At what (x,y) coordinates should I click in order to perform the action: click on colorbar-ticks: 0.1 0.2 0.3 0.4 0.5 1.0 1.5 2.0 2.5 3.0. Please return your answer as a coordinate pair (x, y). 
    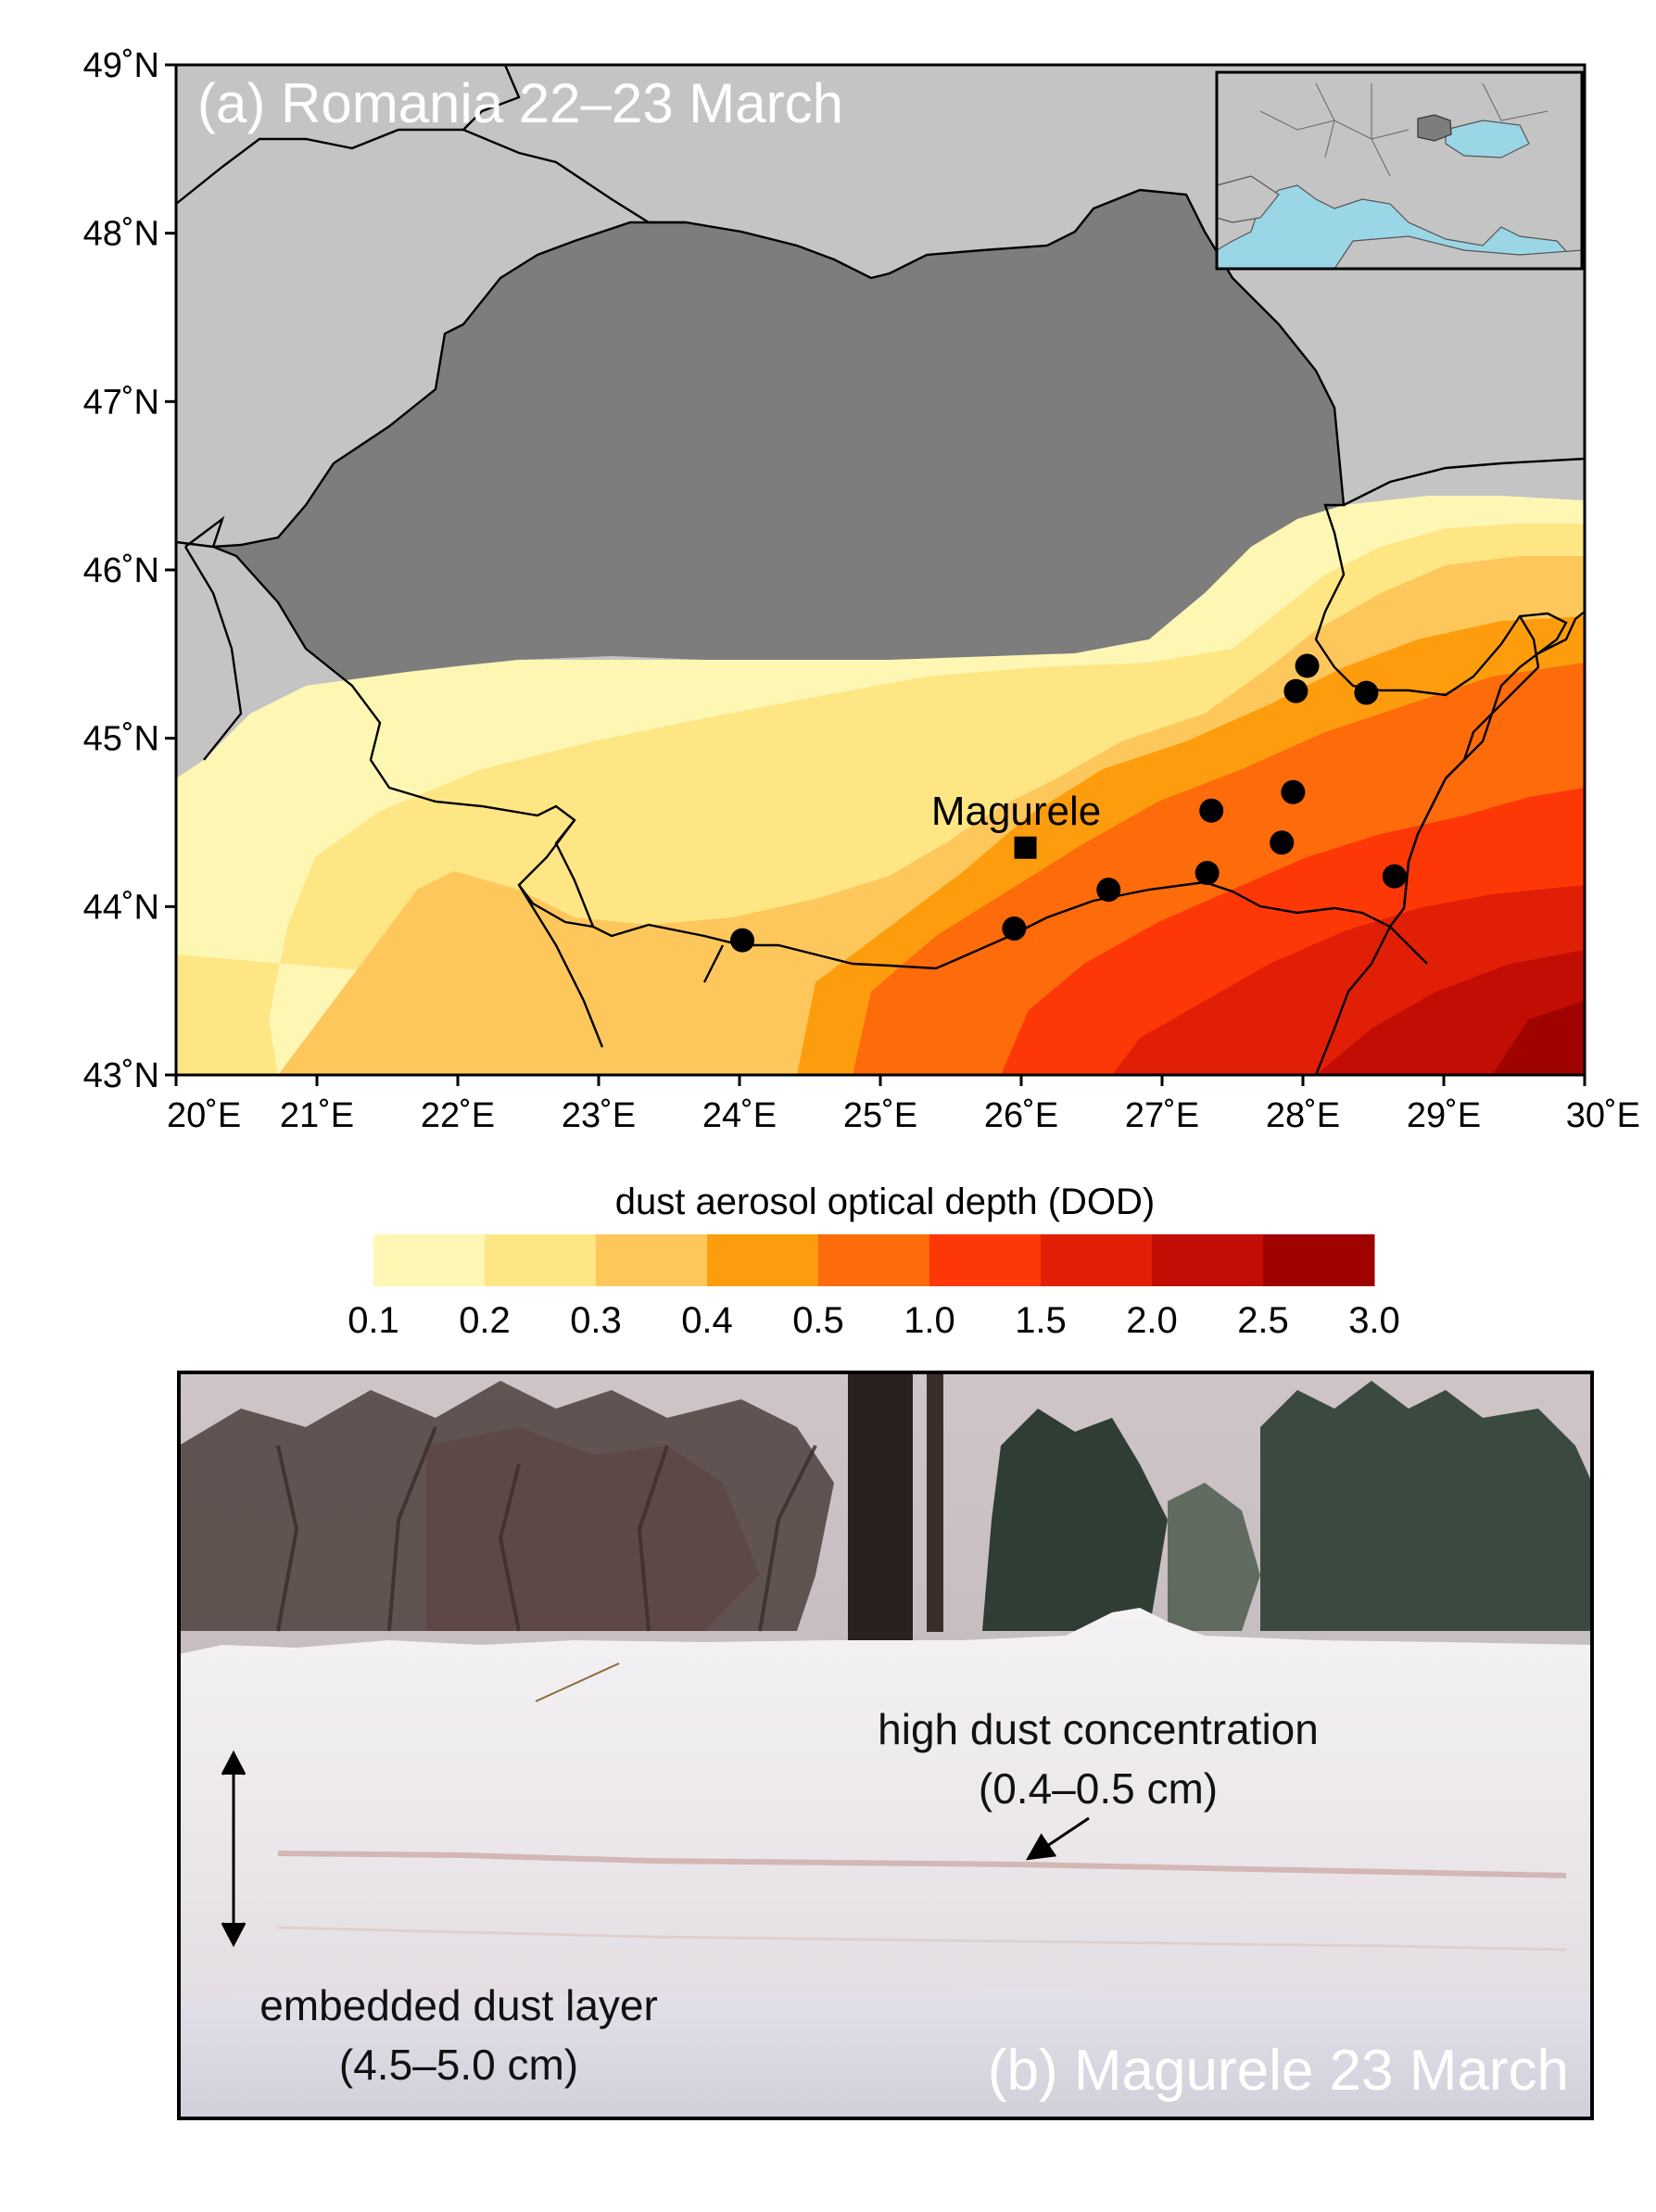
    Looking at the image, I should click on (874, 1320).